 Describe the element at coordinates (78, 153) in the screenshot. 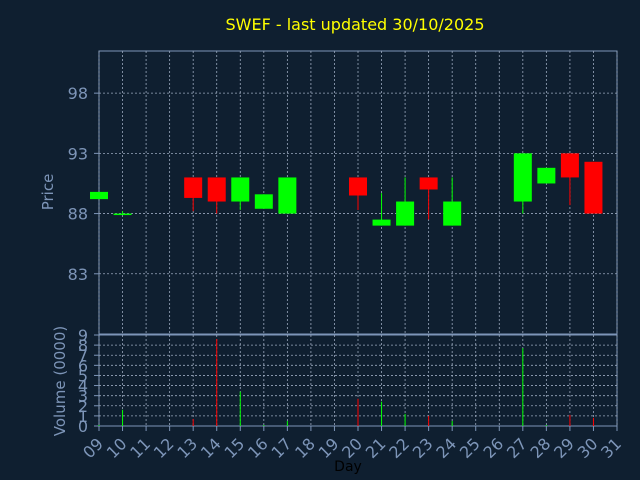

I see `price-tick-label: 93` at that location.